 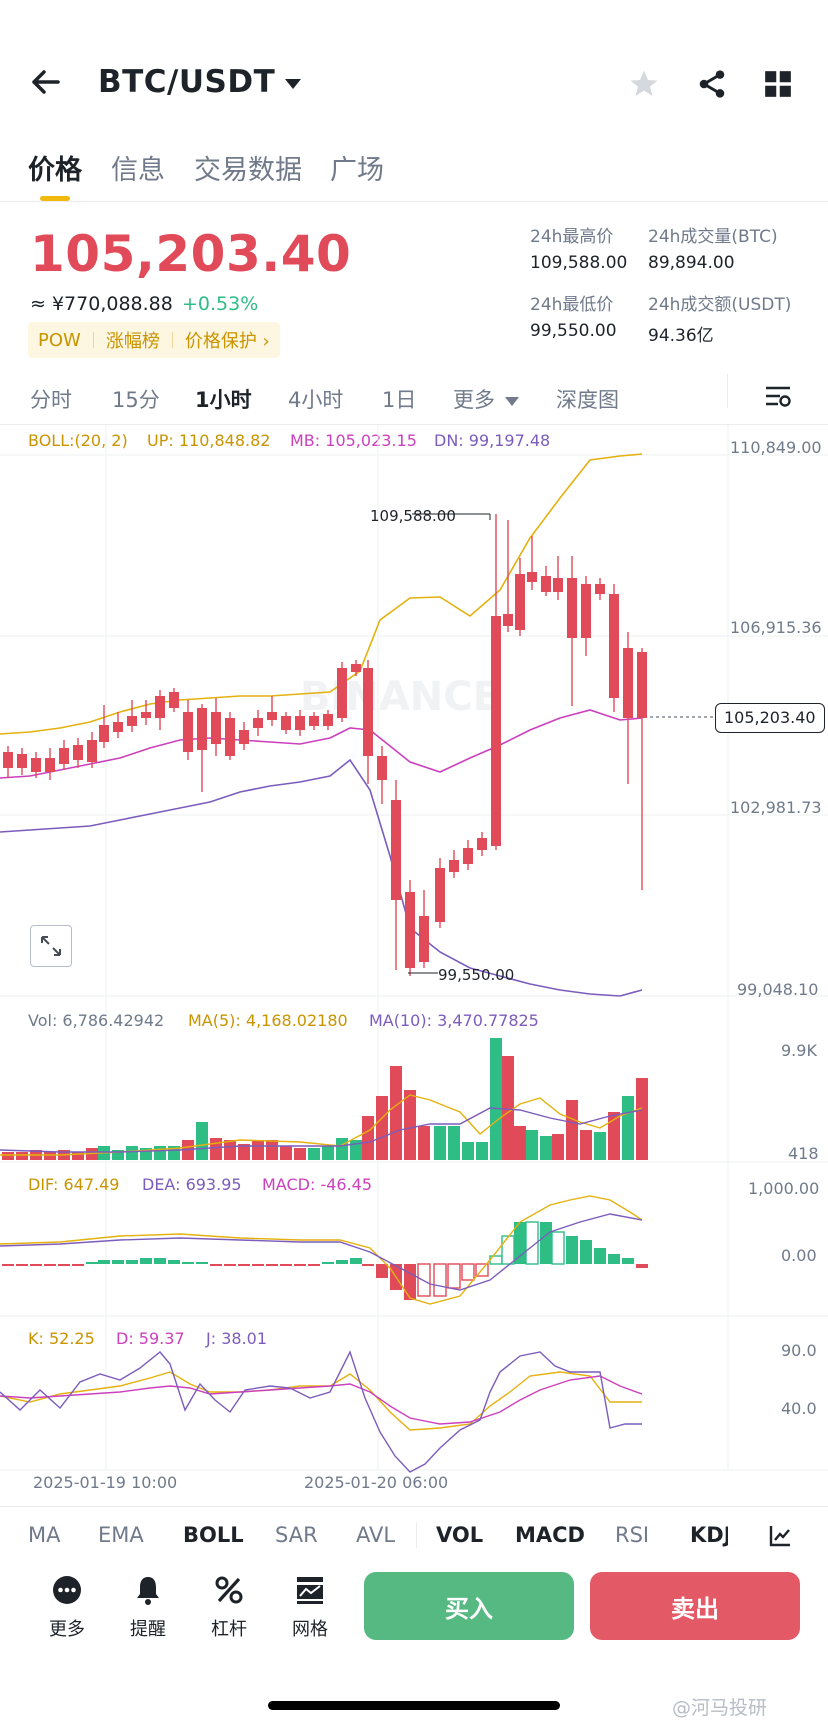 What do you see at coordinates (550, 1535) in the screenshot?
I see `ind-tab-macd: MACD` at bounding box center [550, 1535].